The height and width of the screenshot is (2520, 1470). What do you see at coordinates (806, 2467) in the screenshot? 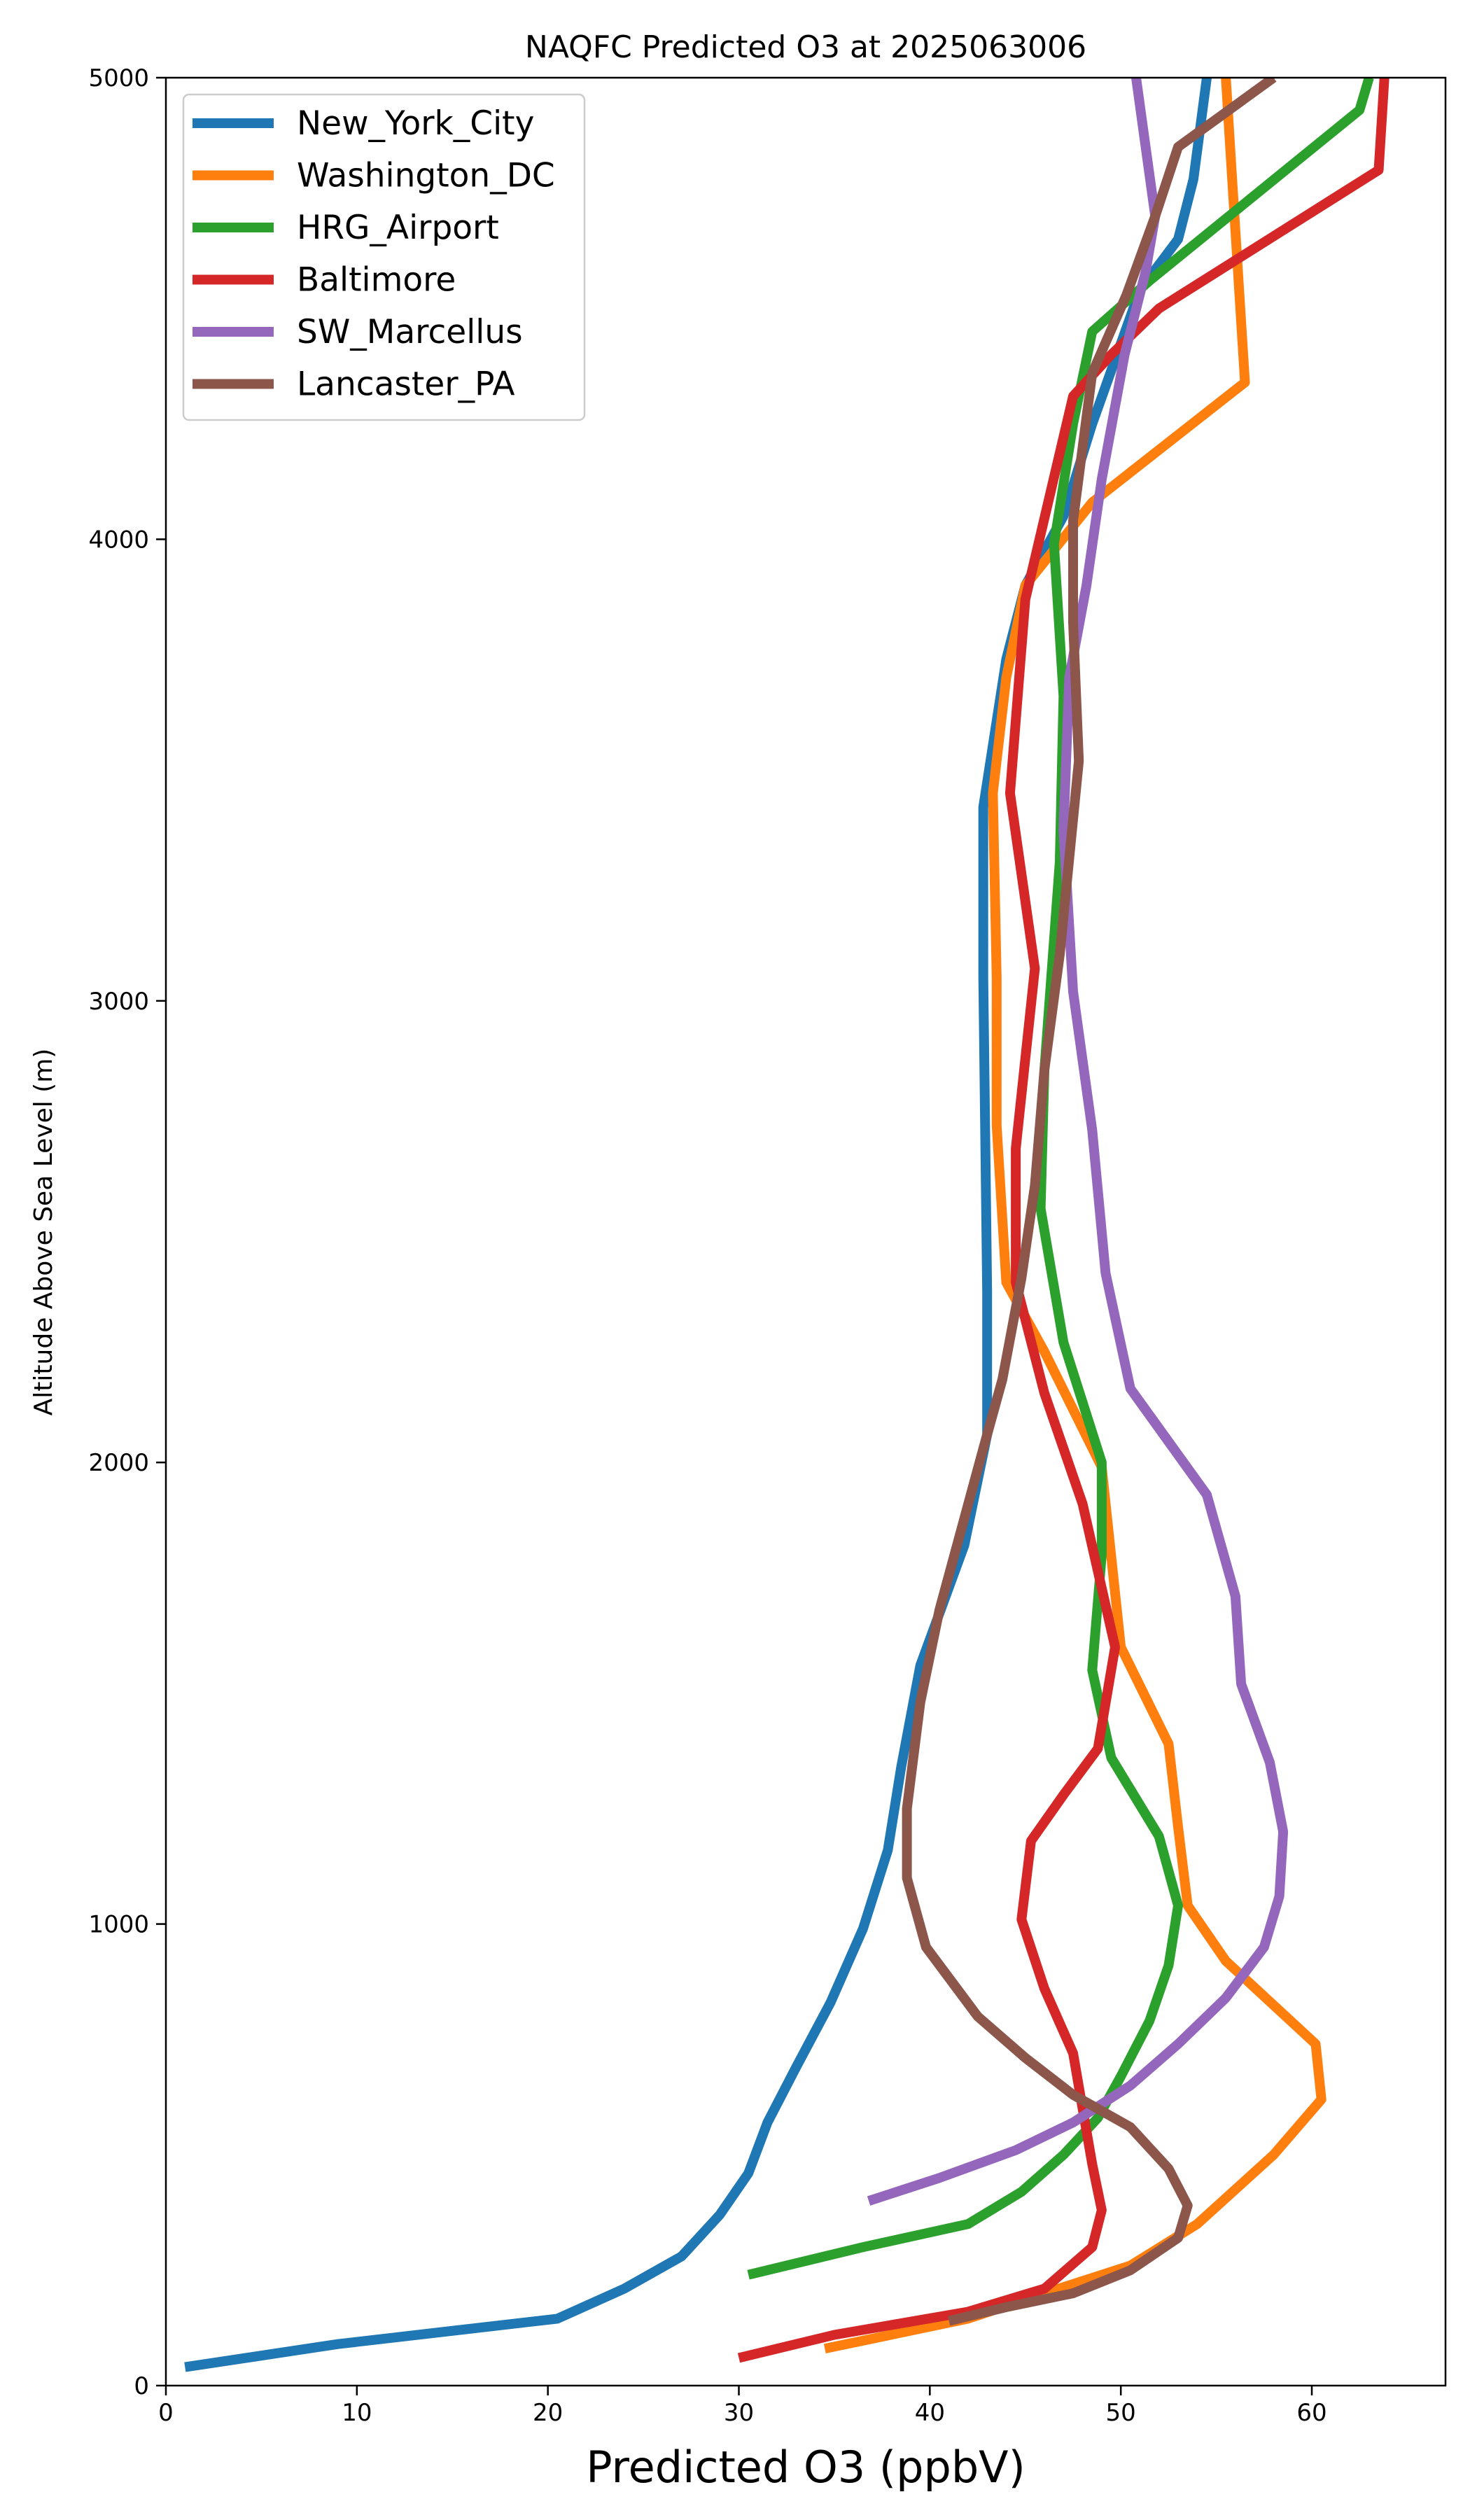
I see `x-axis-label: Predicted O3 (ppbV)` at bounding box center [806, 2467].